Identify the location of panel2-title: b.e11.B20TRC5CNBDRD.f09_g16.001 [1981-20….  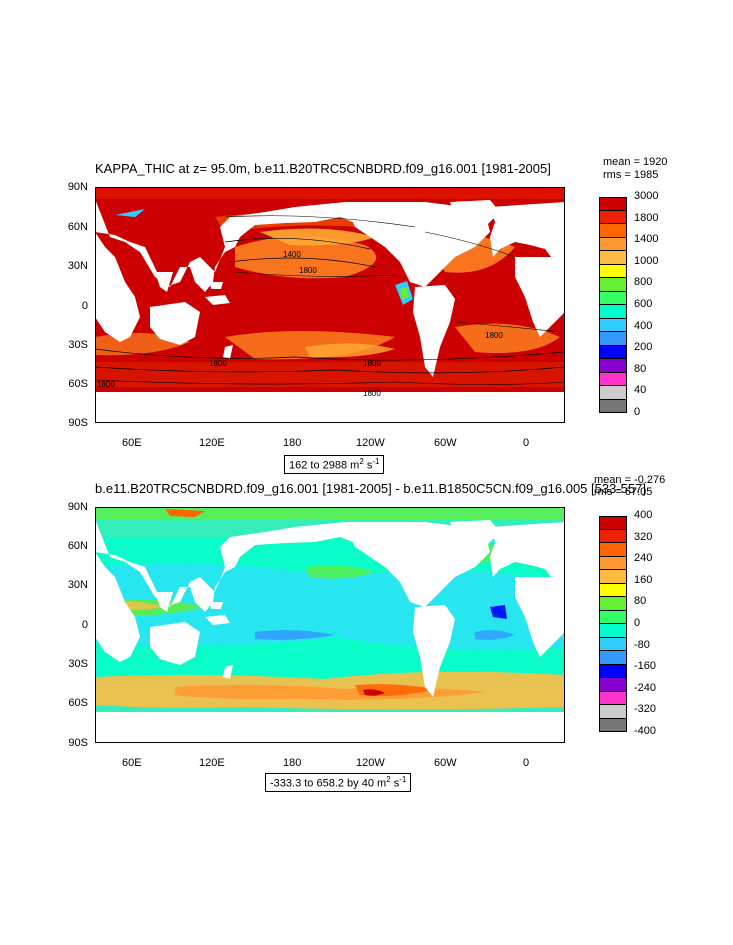
(370, 488).